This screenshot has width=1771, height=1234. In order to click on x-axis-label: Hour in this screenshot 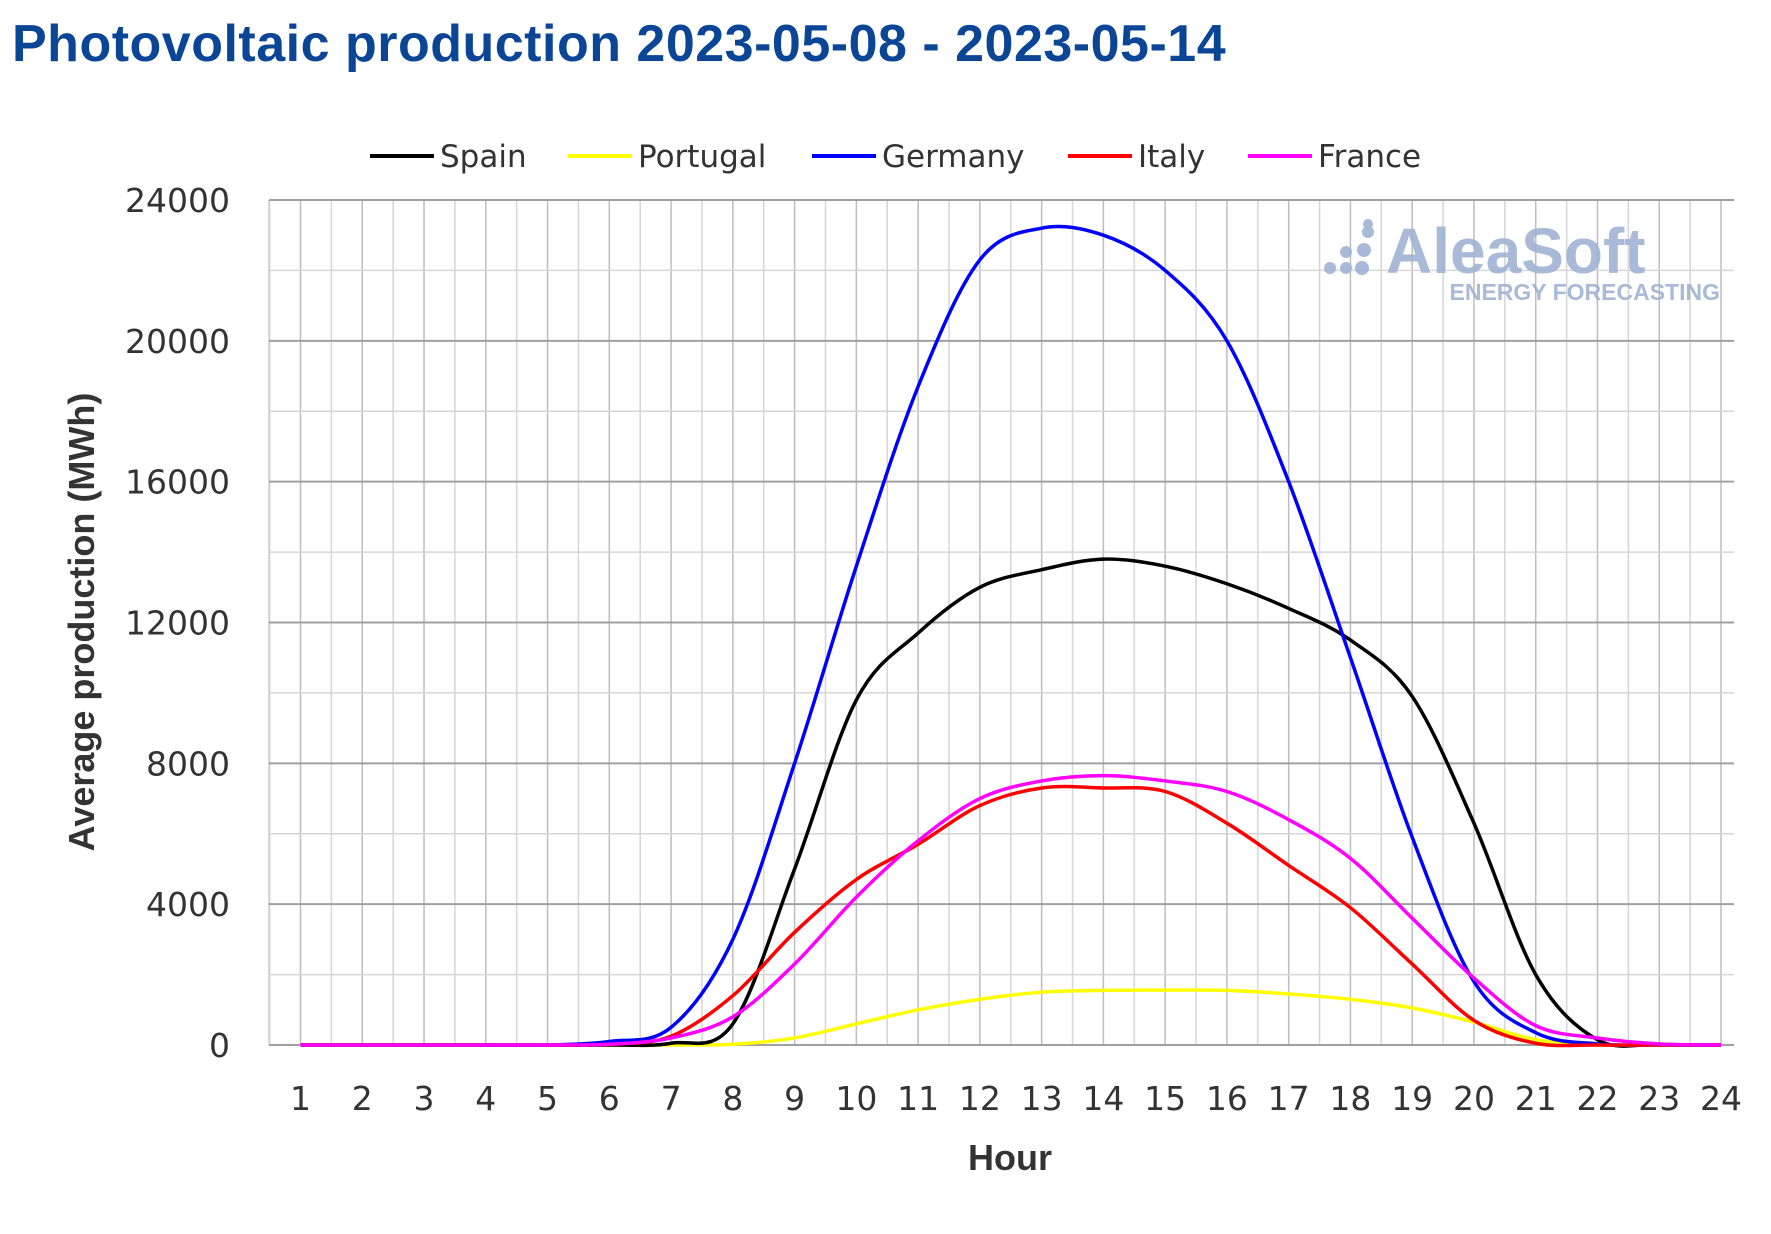, I will do `click(1010, 1157)`.